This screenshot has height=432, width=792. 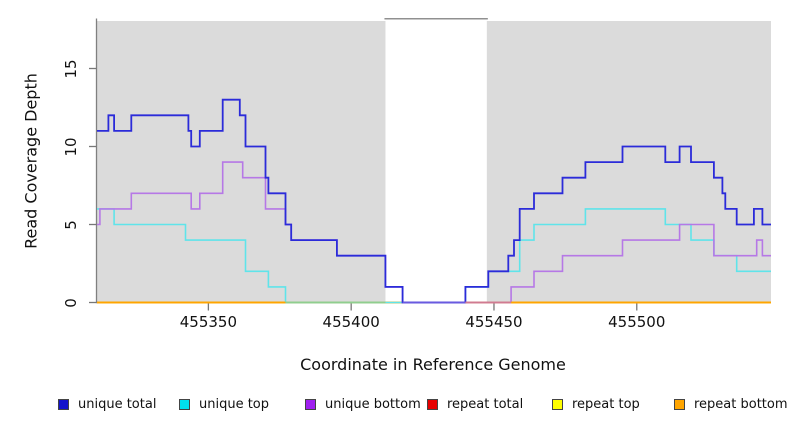 I want to click on legend-swatch-repeat-top, so click(x=557, y=404).